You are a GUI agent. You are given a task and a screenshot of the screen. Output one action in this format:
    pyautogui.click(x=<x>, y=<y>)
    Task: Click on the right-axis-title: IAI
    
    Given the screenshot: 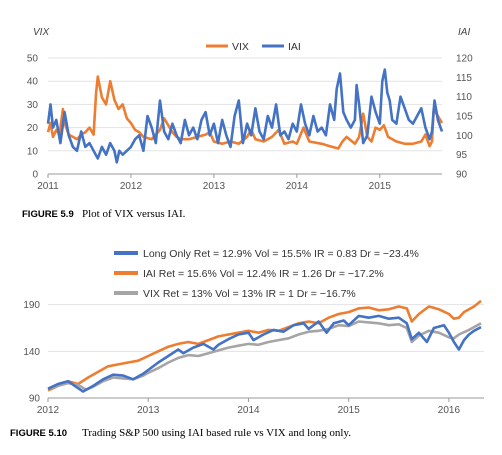 What is the action you would take?
    pyautogui.click(x=464, y=32)
    